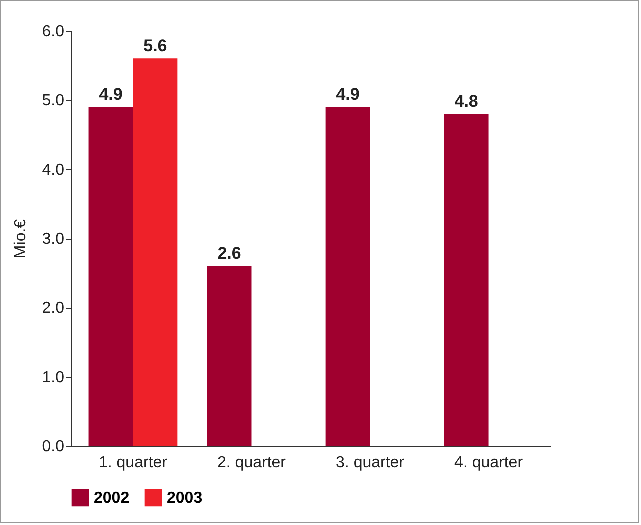 The height and width of the screenshot is (525, 641). What do you see at coordinates (53, 377) in the screenshot?
I see `y-tick-label: 1.0` at bounding box center [53, 377].